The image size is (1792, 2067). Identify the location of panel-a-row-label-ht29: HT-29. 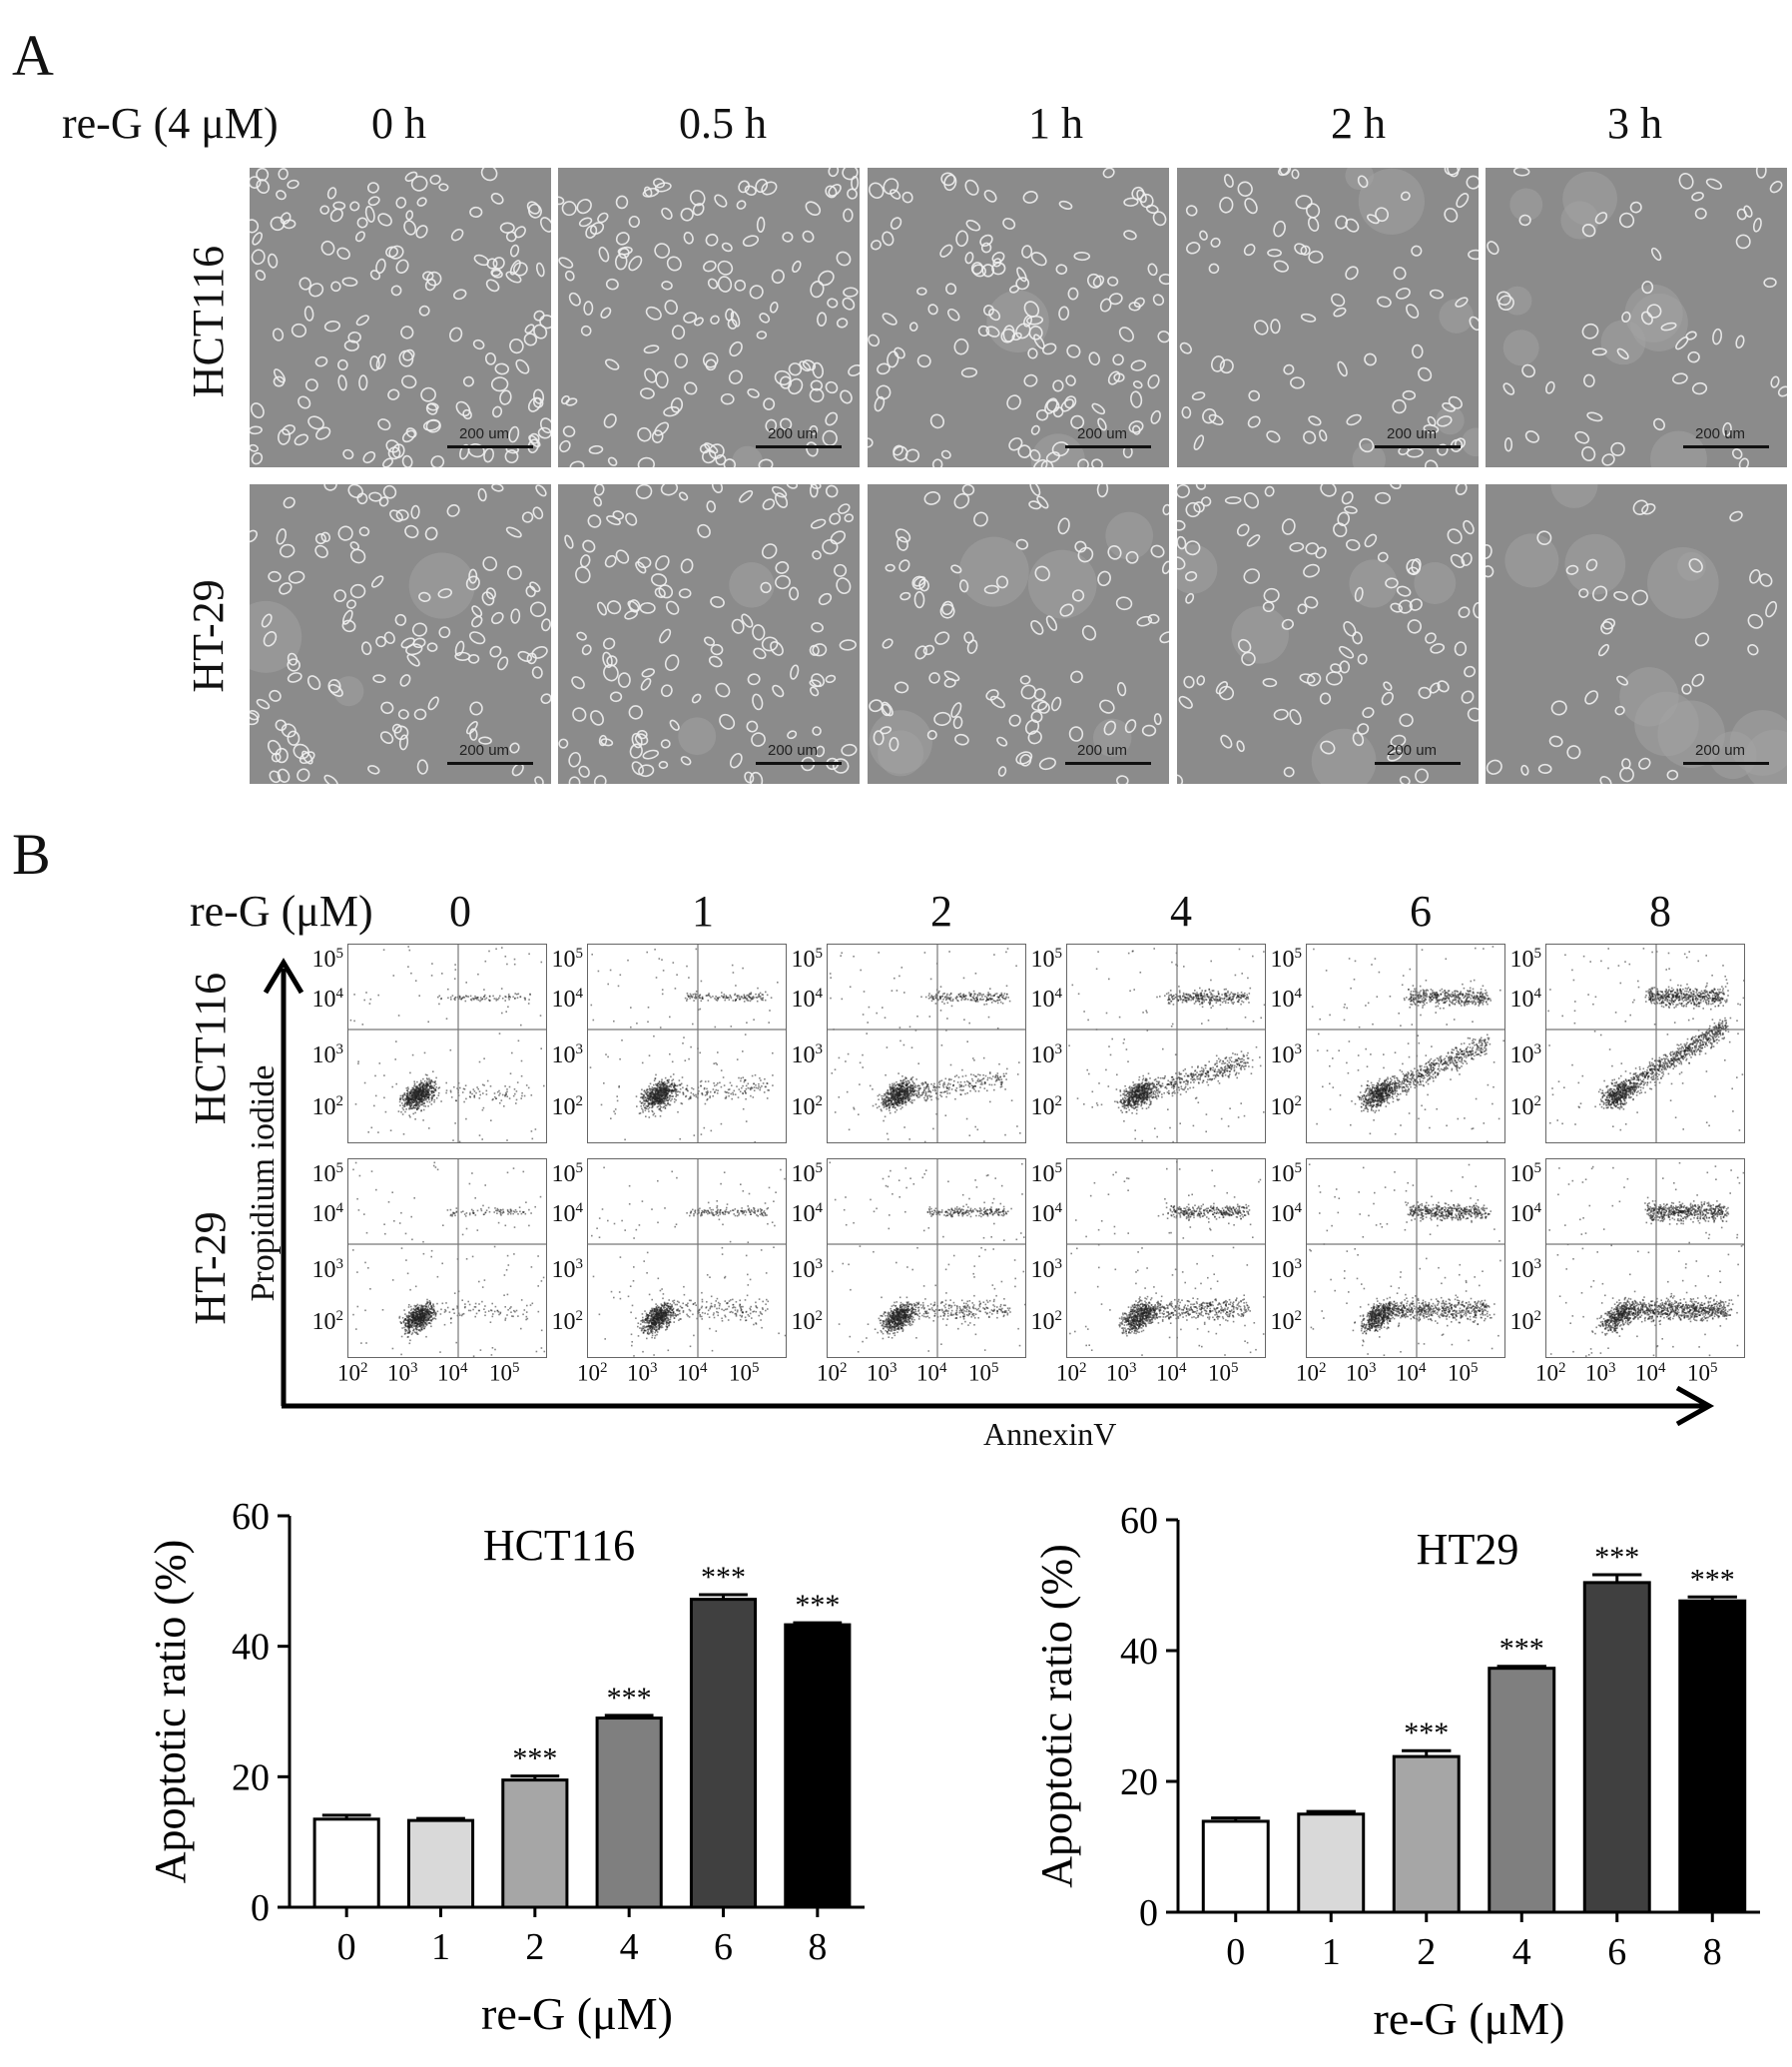
(208, 636).